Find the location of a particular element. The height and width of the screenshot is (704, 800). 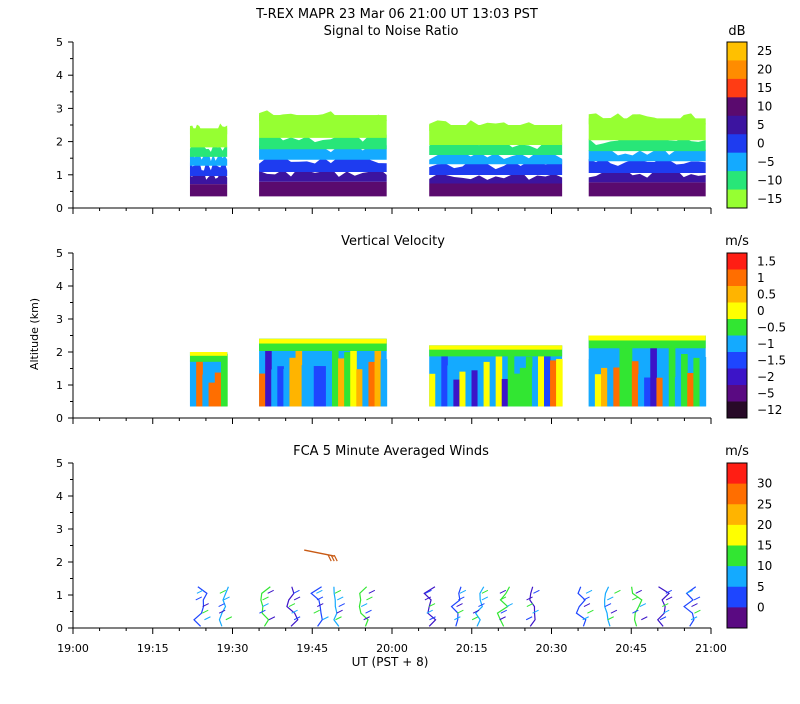

colorbar-label: −1.5 is located at coordinates (771, 360).